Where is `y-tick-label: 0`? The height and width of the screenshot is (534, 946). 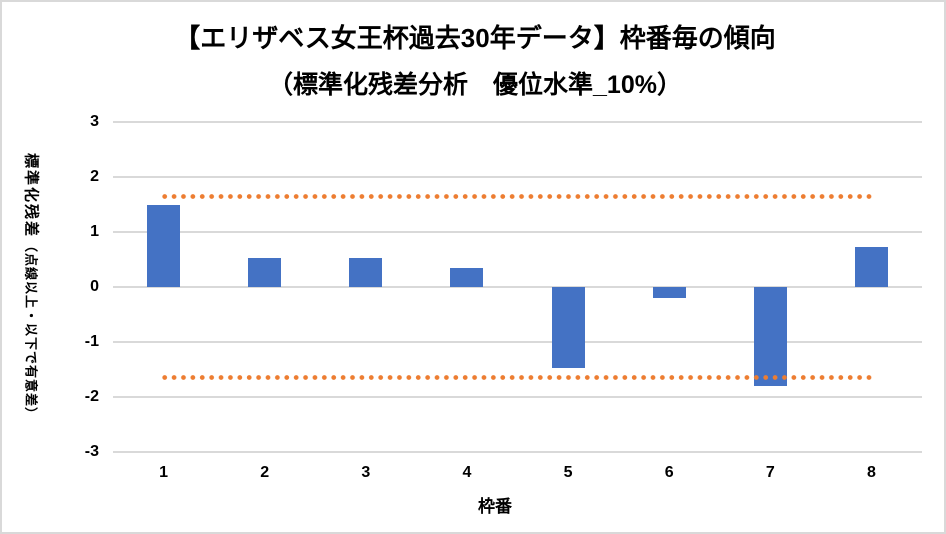
y-tick-label: 0 is located at coordinates (94, 286).